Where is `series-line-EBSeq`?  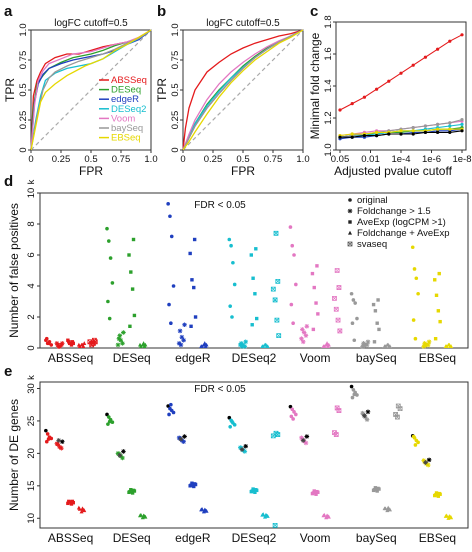 series-line-EBSeq is located at coordinates (243, 90).